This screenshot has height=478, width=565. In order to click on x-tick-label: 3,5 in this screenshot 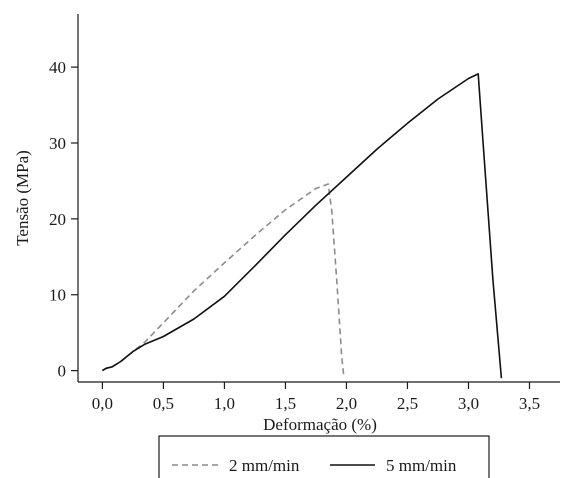, I will do `click(529, 403)`.